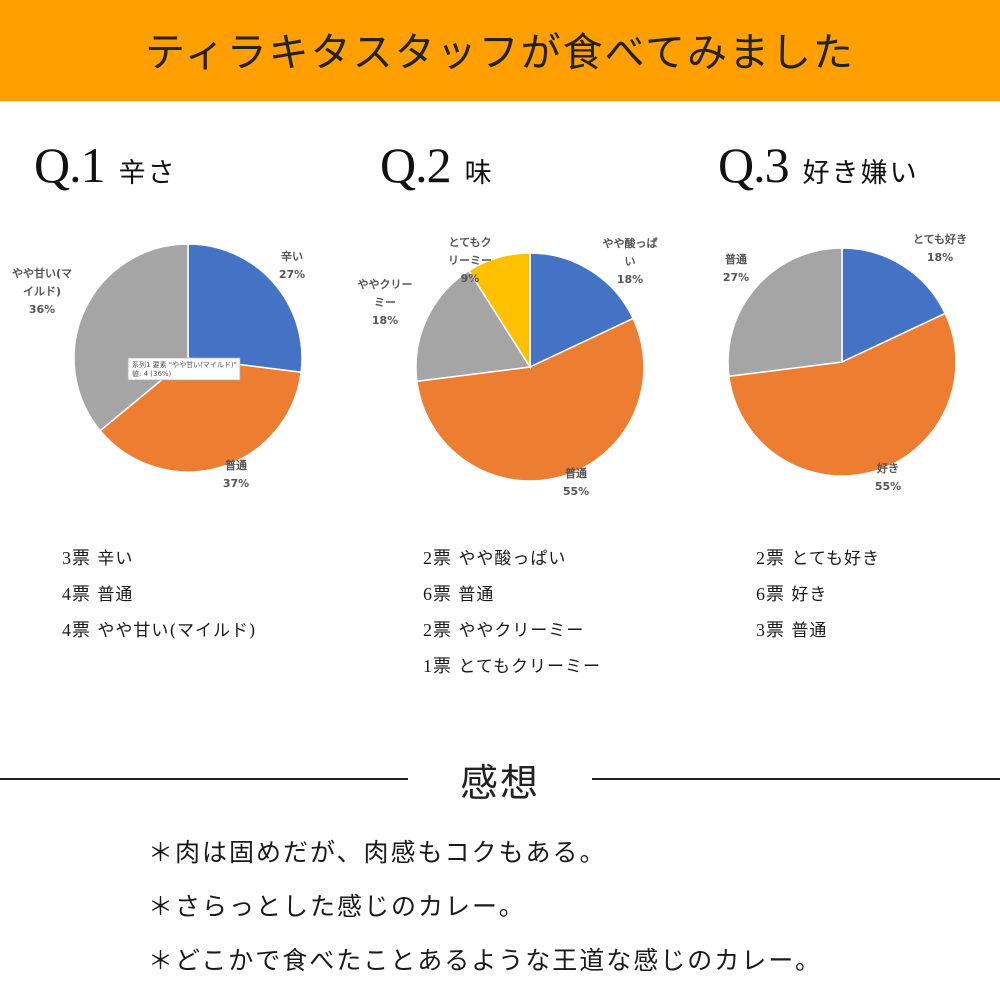 Image resolution: width=1000 pixels, height=1000 pixels. I want to click on vote-item: 2票 やや酸っぱい, so click(495, 558).